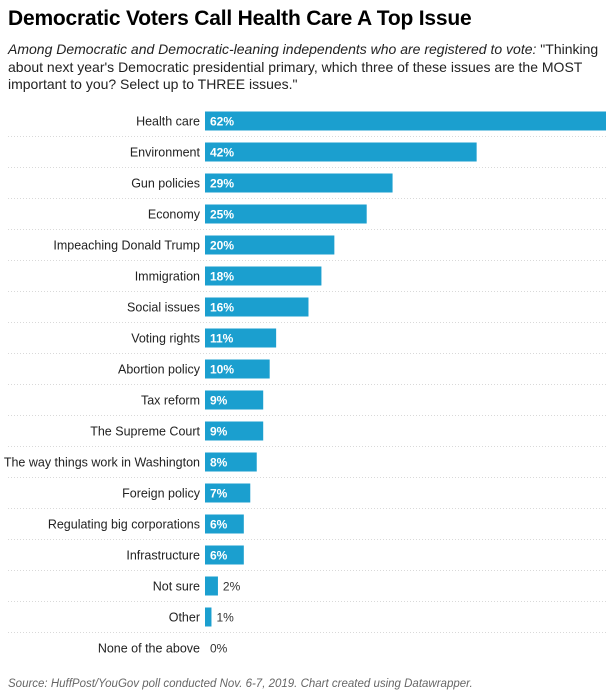 The width and height of the screenshot is (616, 697). I want to click on value-label: 42%, so click(222, 153).